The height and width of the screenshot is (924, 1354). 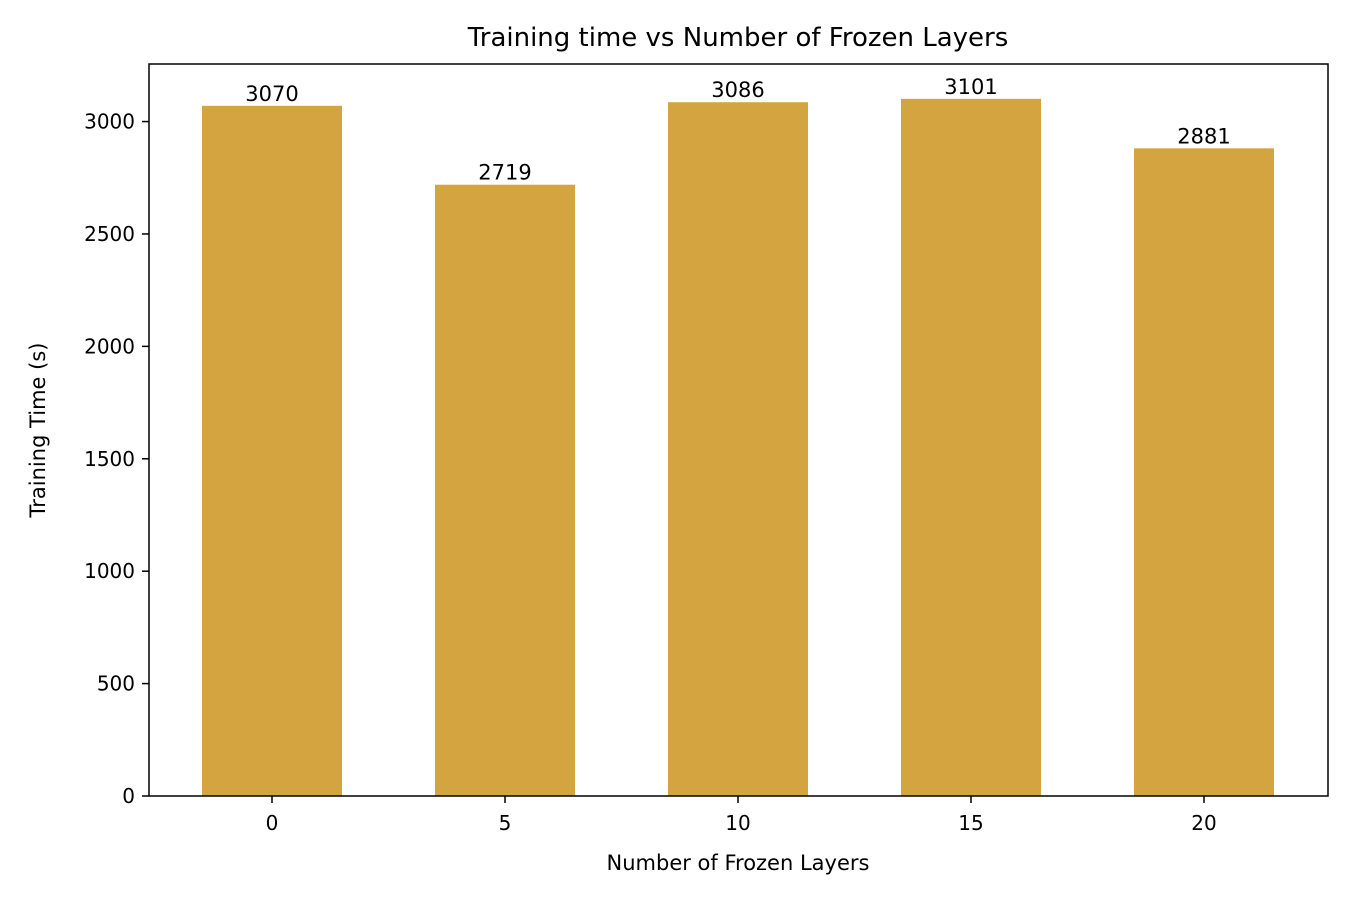 What do you see at coordinates (1203, 823) in the screenshot?
I see `x-tick-label: 20` at bounding box center [1203, 823].